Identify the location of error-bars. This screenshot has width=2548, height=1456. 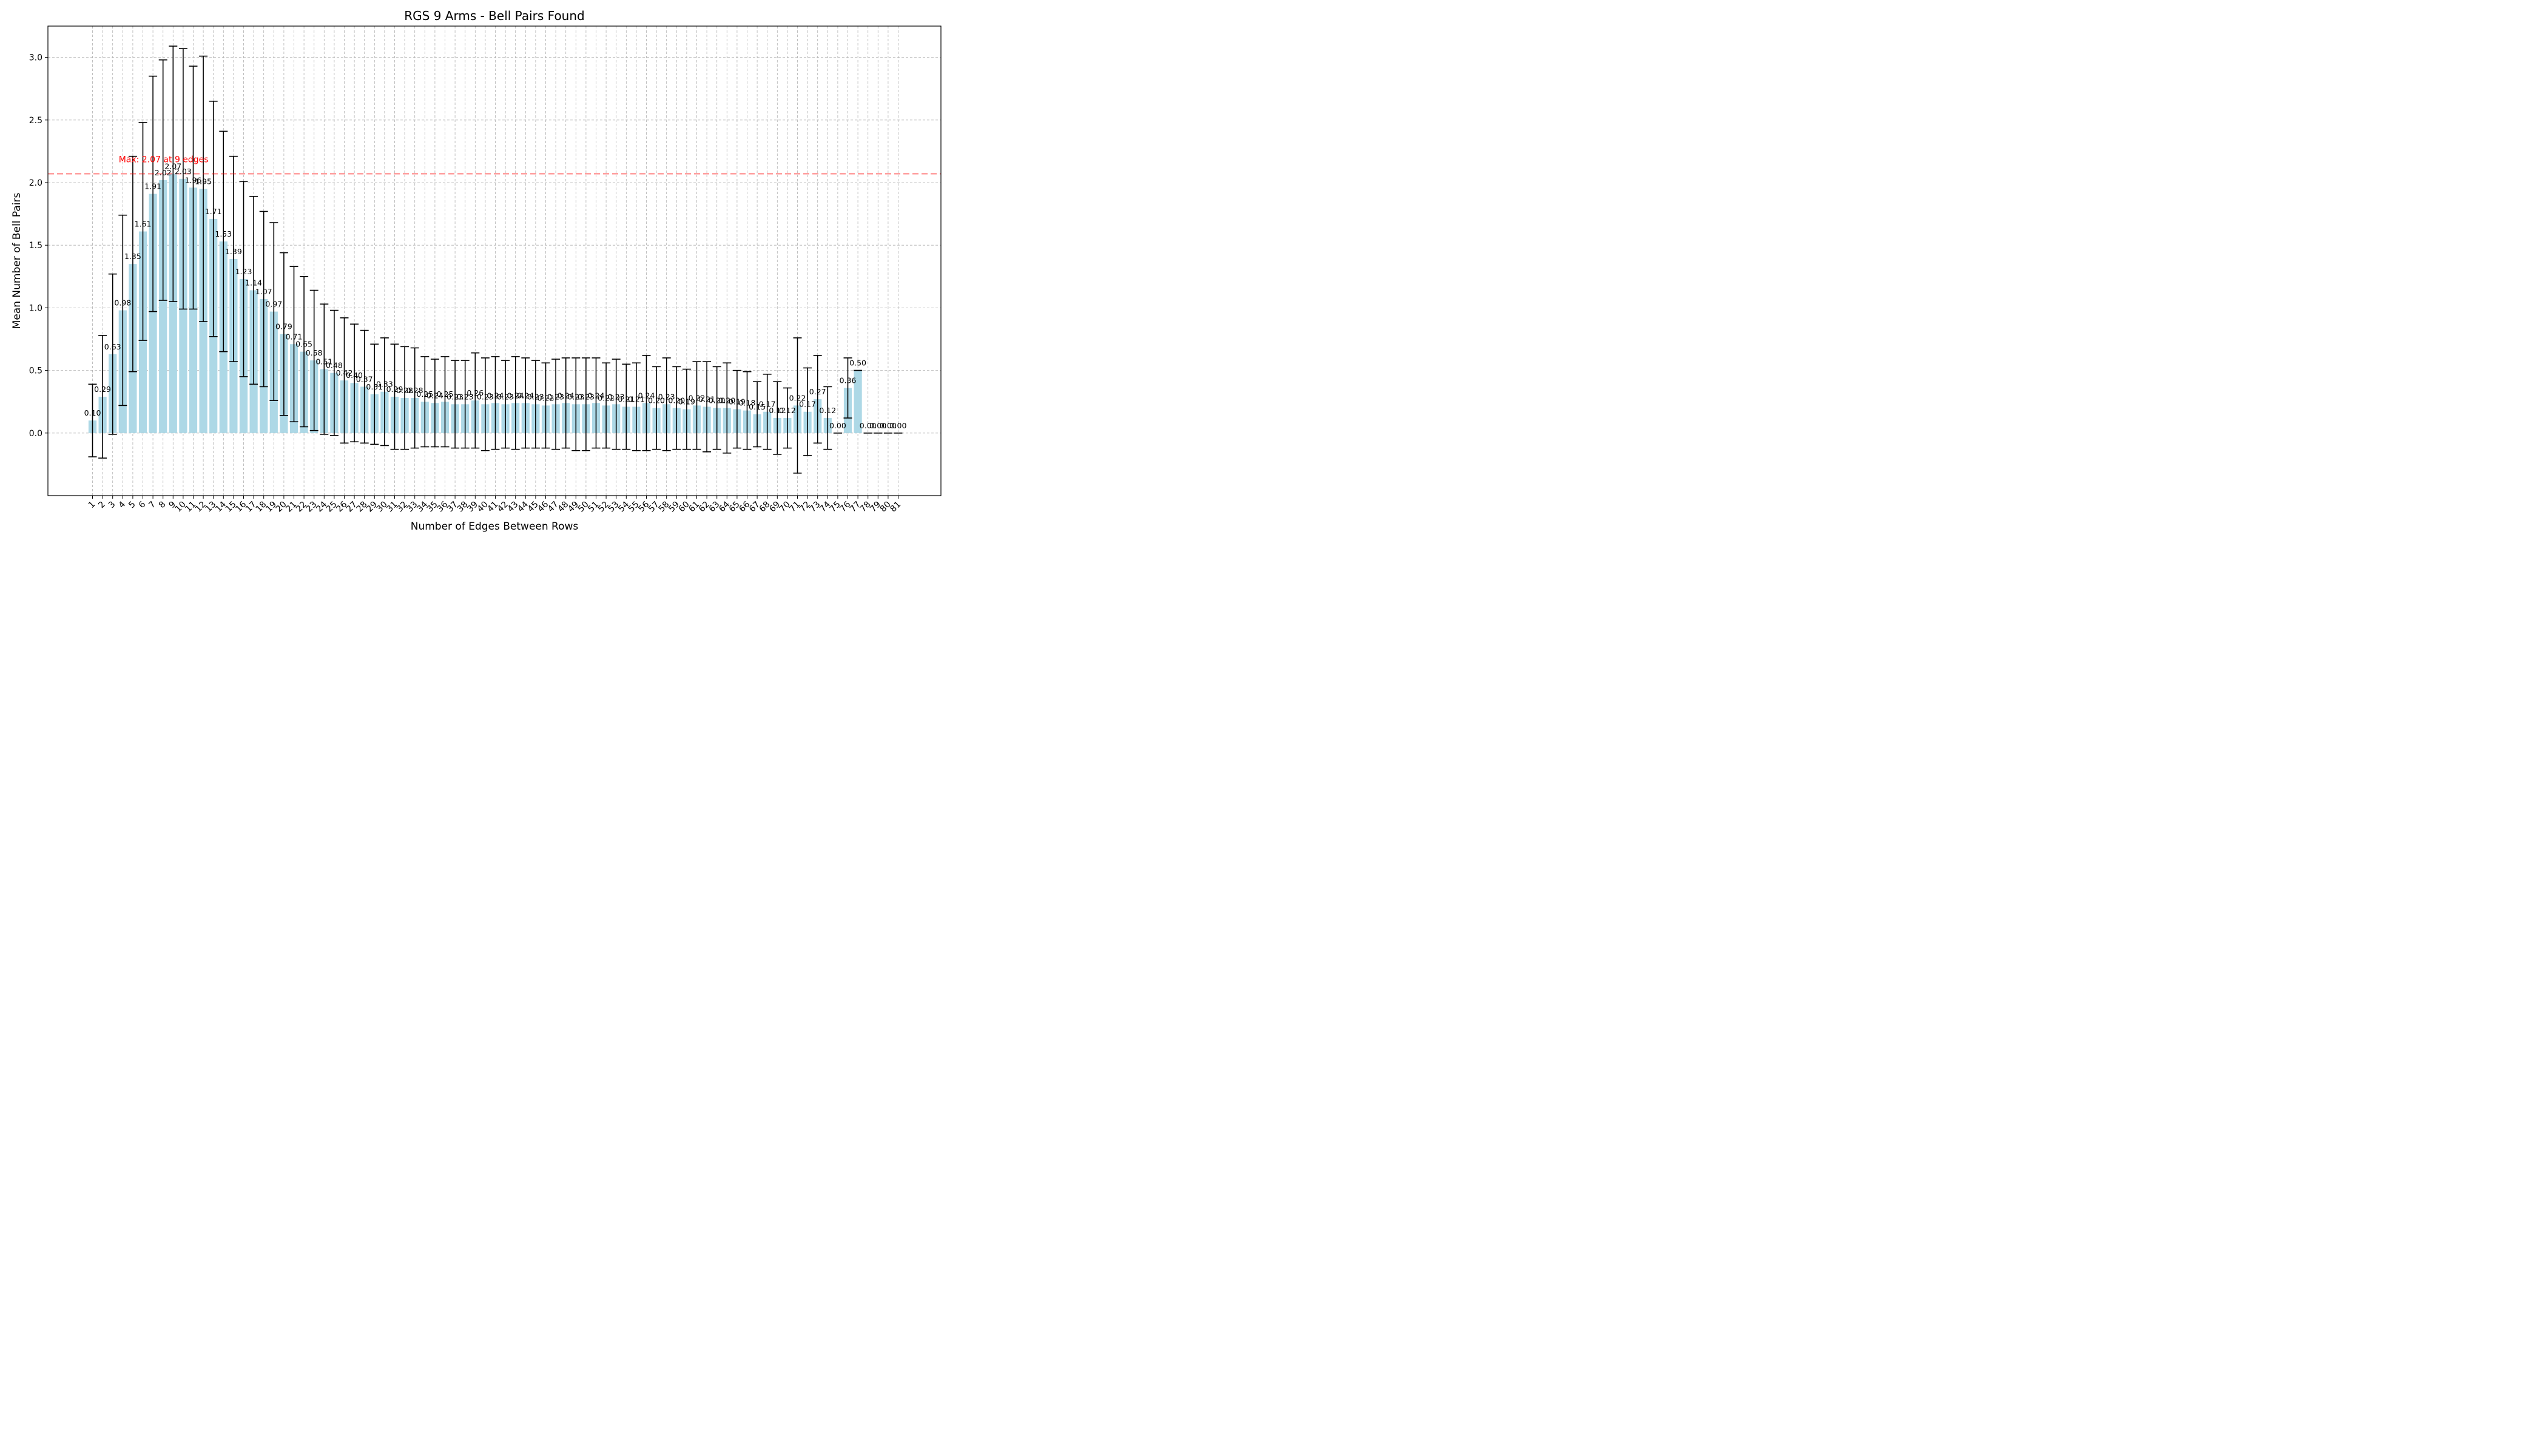
(495, 260).